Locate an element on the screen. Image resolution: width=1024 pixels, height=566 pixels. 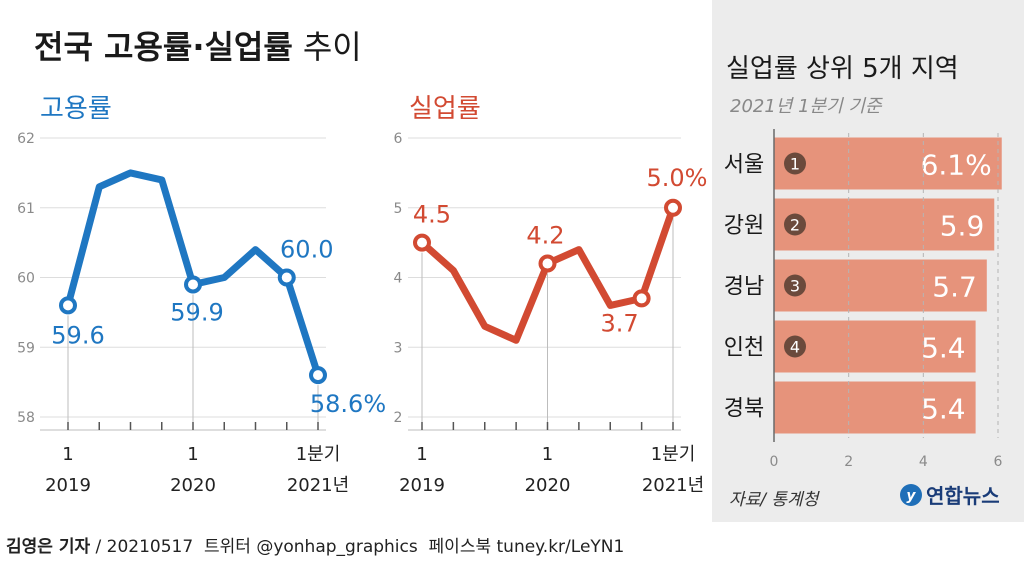
bar-value-label: 5.9 is located at coordinates (962, 226).